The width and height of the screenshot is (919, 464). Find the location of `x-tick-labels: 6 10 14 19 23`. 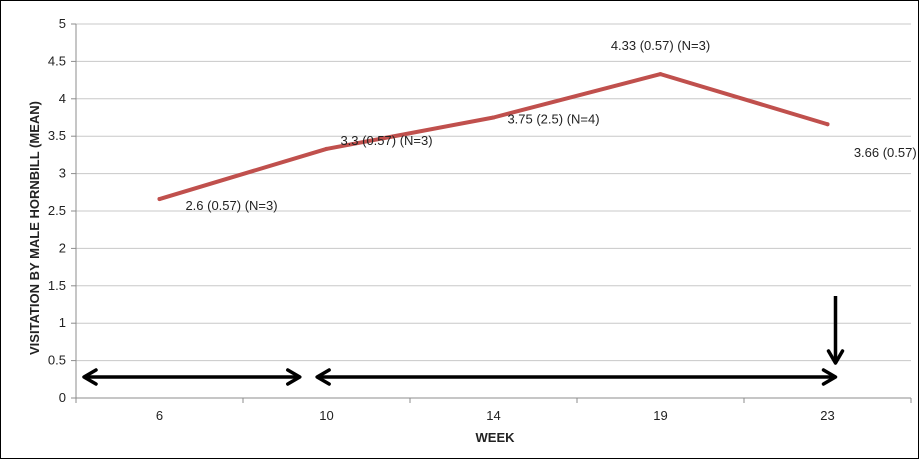

x-tick-labels: 6 10 14 19 23 is located at coordinates (495, 415).